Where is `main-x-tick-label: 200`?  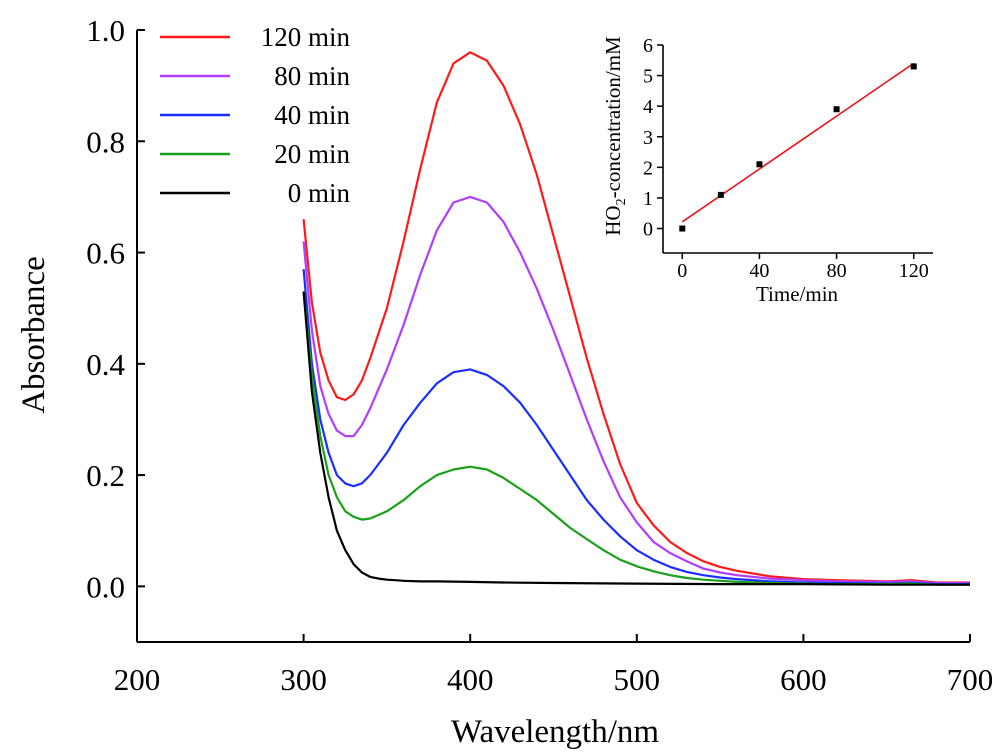
main-x-tick-label: 200 is located at coordinates (137, 679).